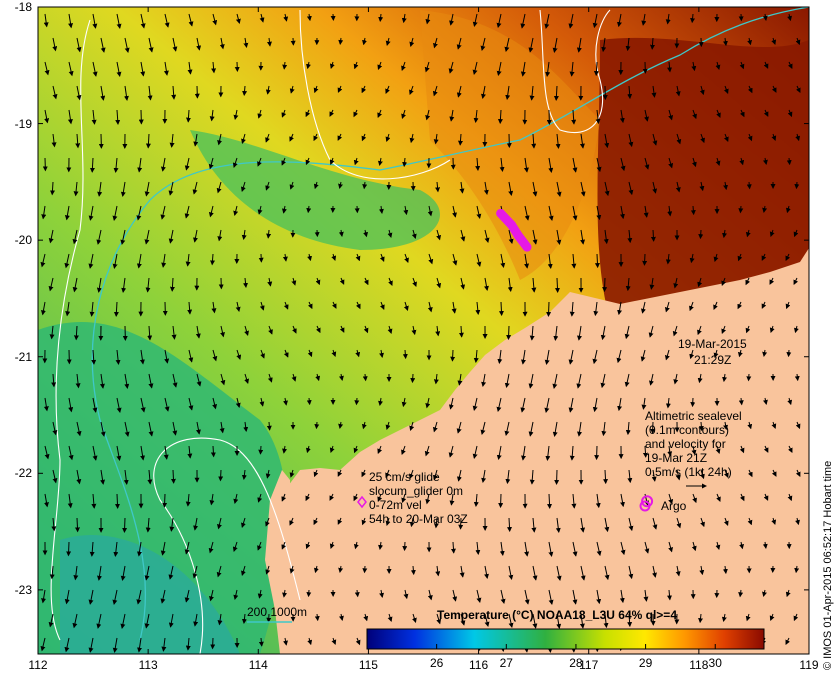 The height and width of the screenshot is (680, 840). What do you see at coordinates (576, 663) in the screenshot?
I see `colorbar-tick-label: 28` at bounding box center [576, 663].